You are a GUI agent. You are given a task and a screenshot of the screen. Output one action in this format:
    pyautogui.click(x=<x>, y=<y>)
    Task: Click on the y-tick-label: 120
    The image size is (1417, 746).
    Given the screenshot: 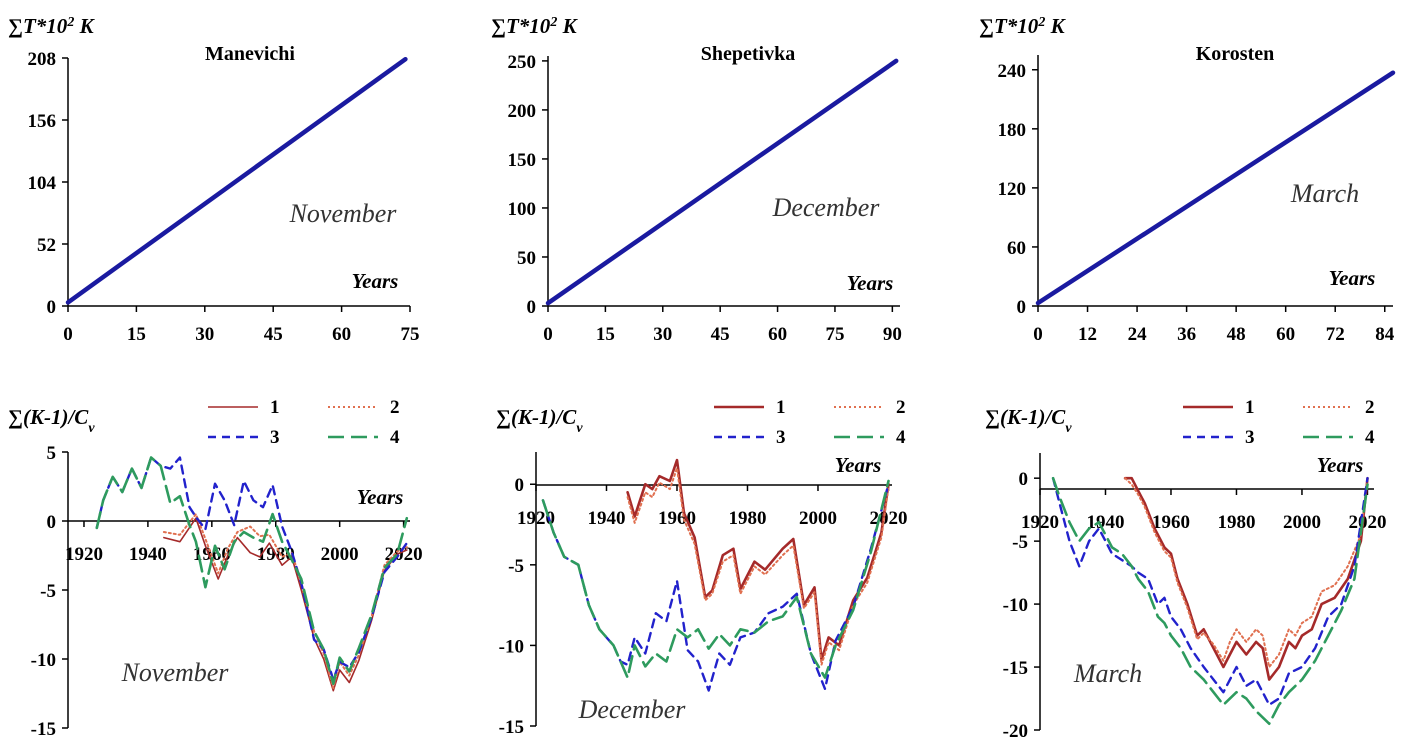 What is the action you would take?
    pyautogui.click(x=1012, y=189)
    